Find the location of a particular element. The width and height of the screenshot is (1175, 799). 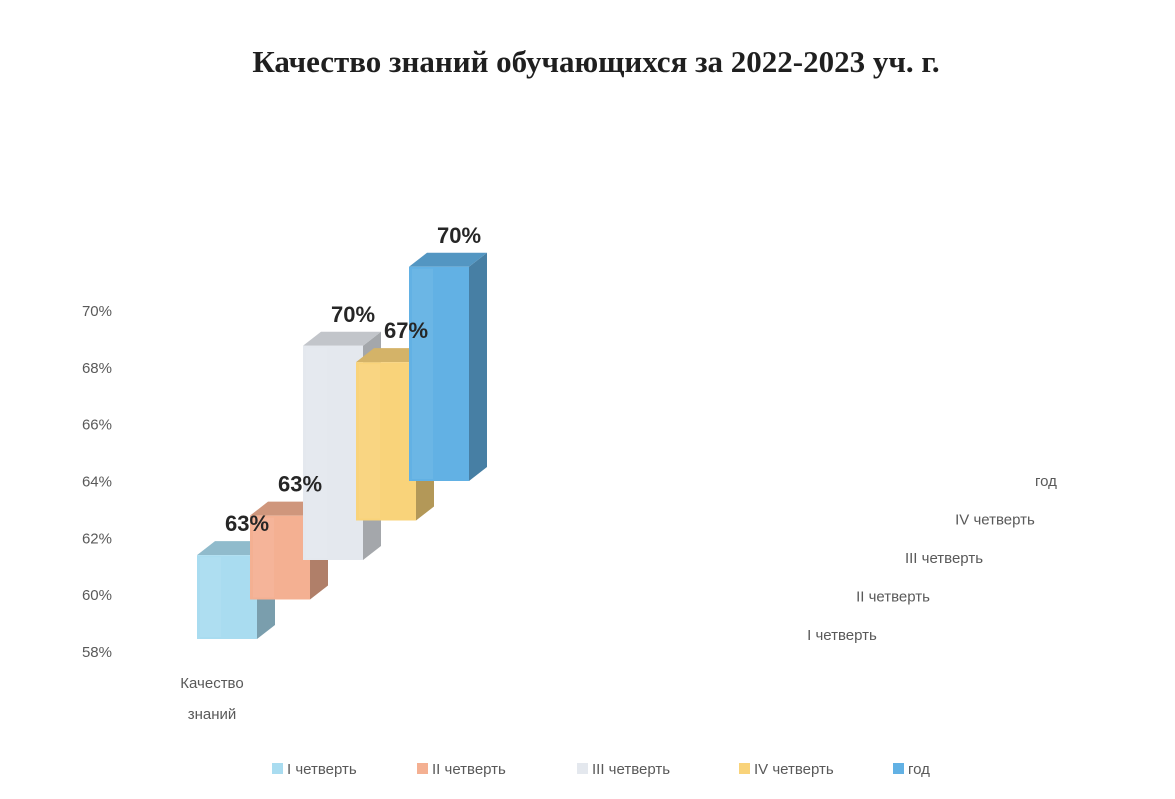

legend-item: II четверть is located at coordinates (461, 769).